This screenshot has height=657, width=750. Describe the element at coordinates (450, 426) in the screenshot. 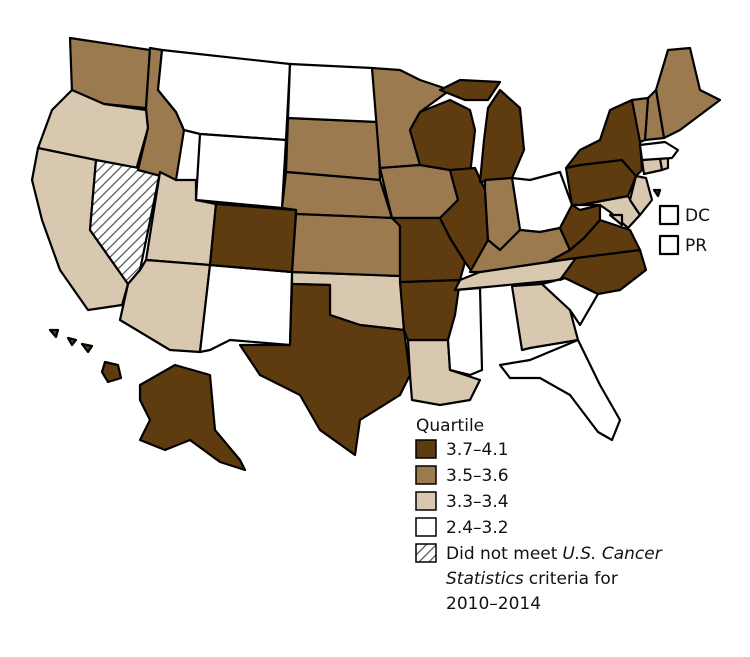

I see `legend-title: Quartile` at that location.